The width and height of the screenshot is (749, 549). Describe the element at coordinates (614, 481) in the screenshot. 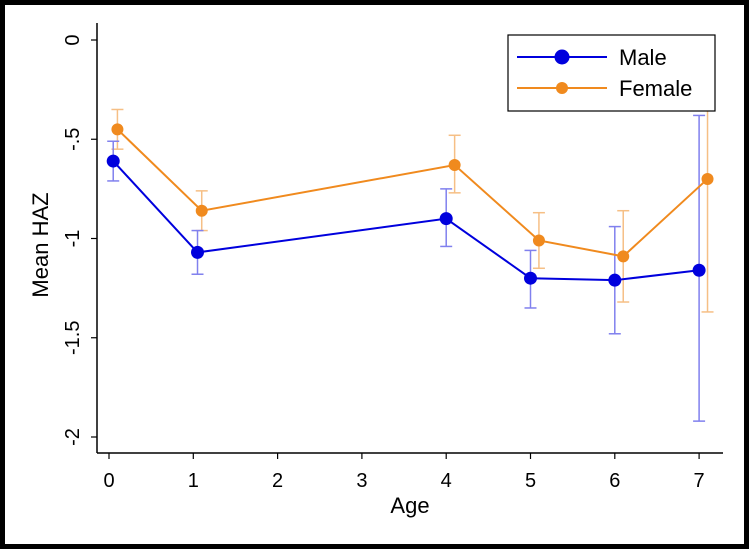

I see `x-tick-label: 6` at that location.